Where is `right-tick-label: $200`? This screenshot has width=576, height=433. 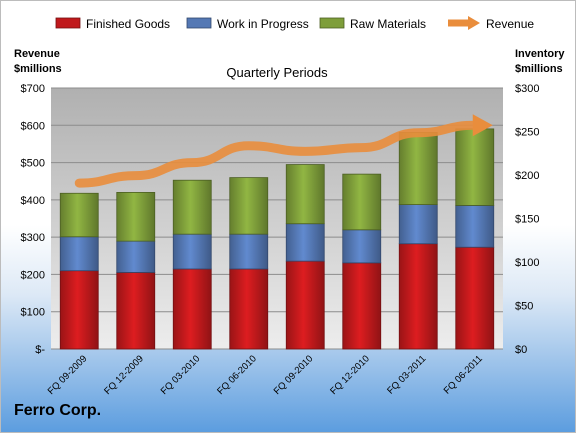
right-tick-label: $200 is located at coordinates (527, 176).